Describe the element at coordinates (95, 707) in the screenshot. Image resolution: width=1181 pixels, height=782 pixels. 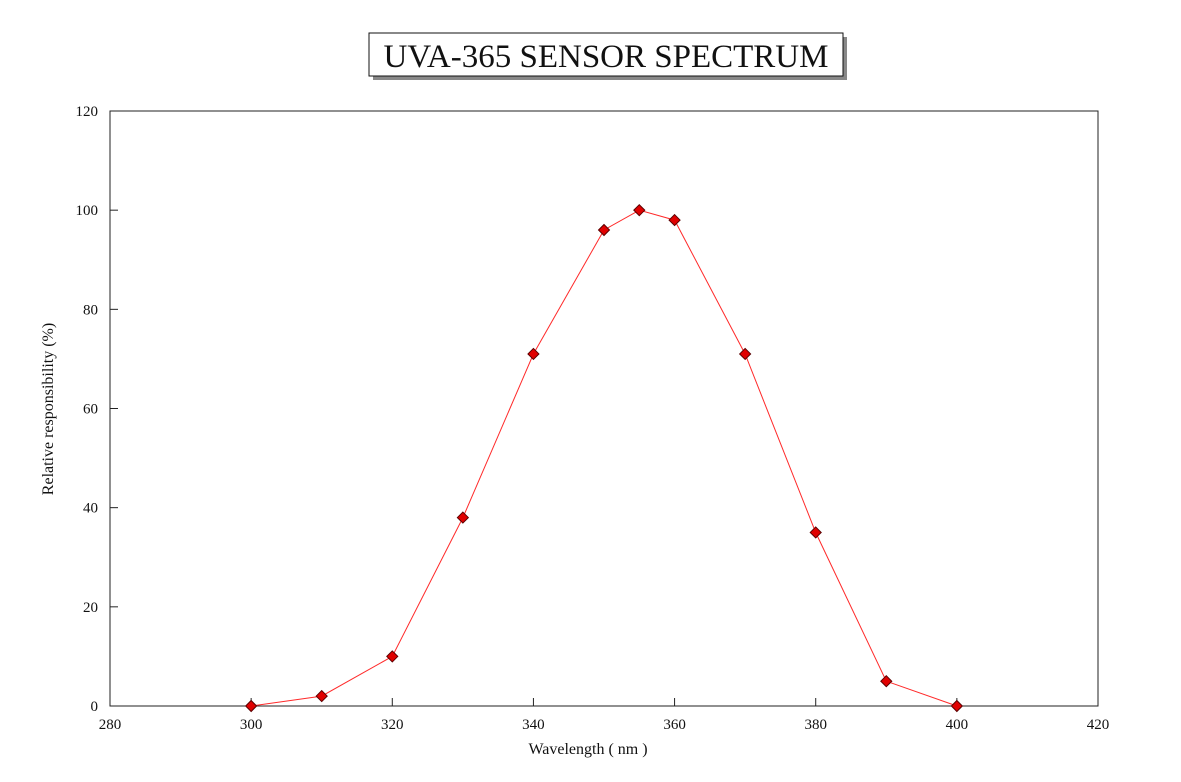
I see `y-tick-label: 0` at that location.